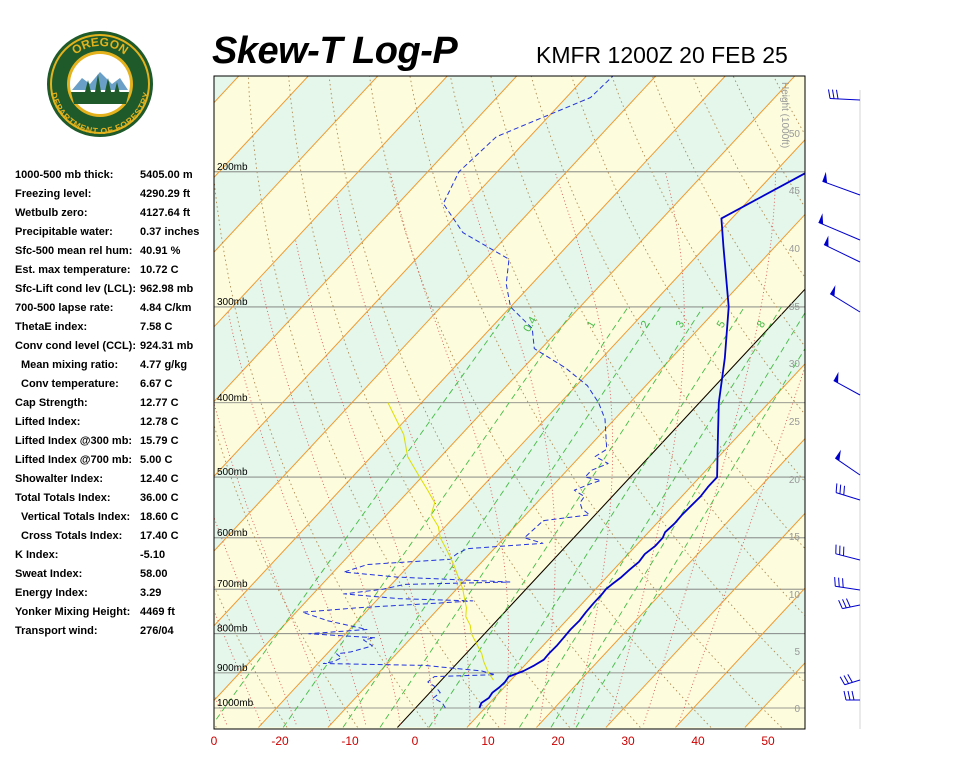 The width and height of the screenshot is (960, 768). I want to click on index-label: Sweat Index:, so click(49, 574).